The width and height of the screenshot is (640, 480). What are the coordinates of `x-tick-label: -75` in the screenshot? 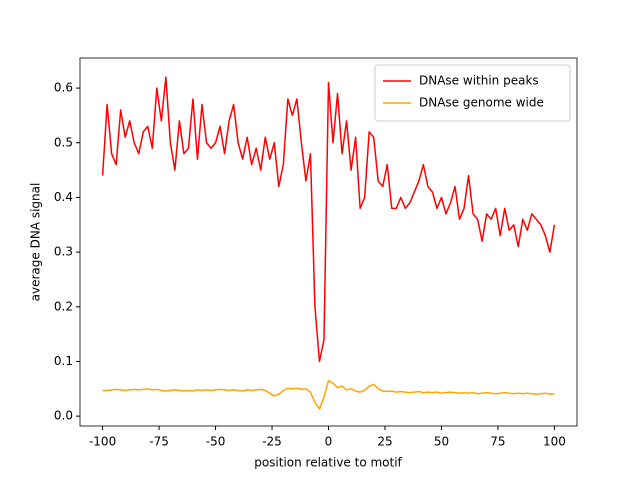 It's located at (159, 442).